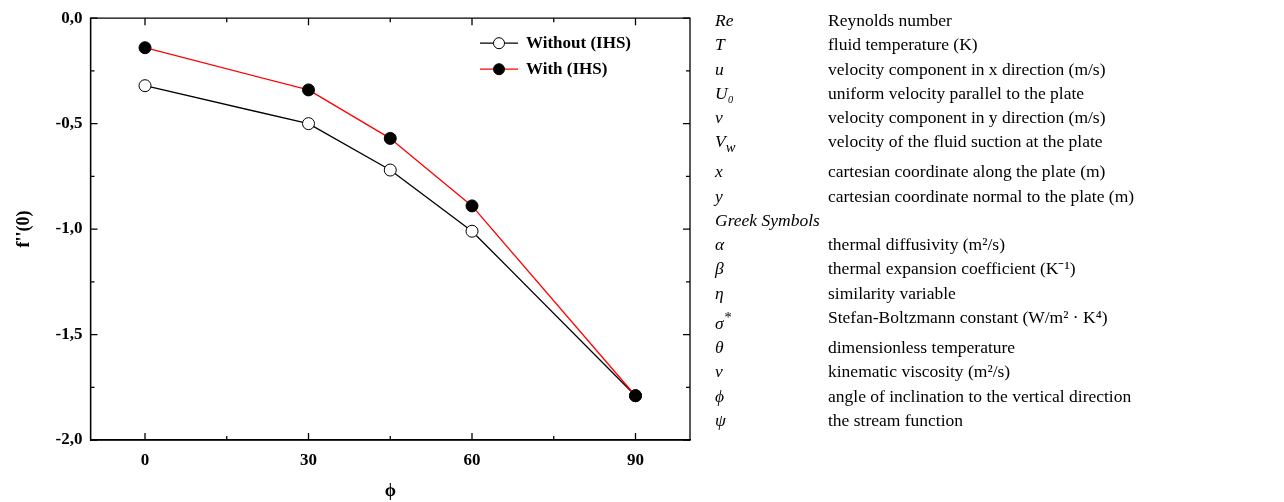 The height and width of the screenshot is (502, 1284). I want to click on y-tick-label: -2,0, so click(69, 439).